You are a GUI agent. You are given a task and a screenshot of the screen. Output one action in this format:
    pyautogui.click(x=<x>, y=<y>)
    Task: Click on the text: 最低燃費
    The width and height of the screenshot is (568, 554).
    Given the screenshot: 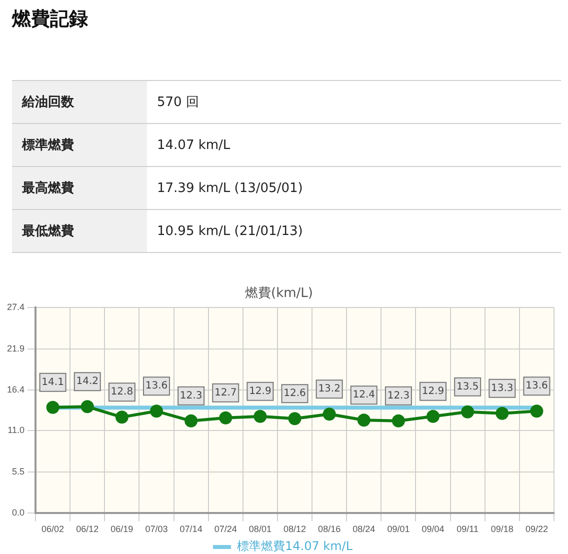 What is the action you would take?
    pyautogui.click(x=79, y=231)
    